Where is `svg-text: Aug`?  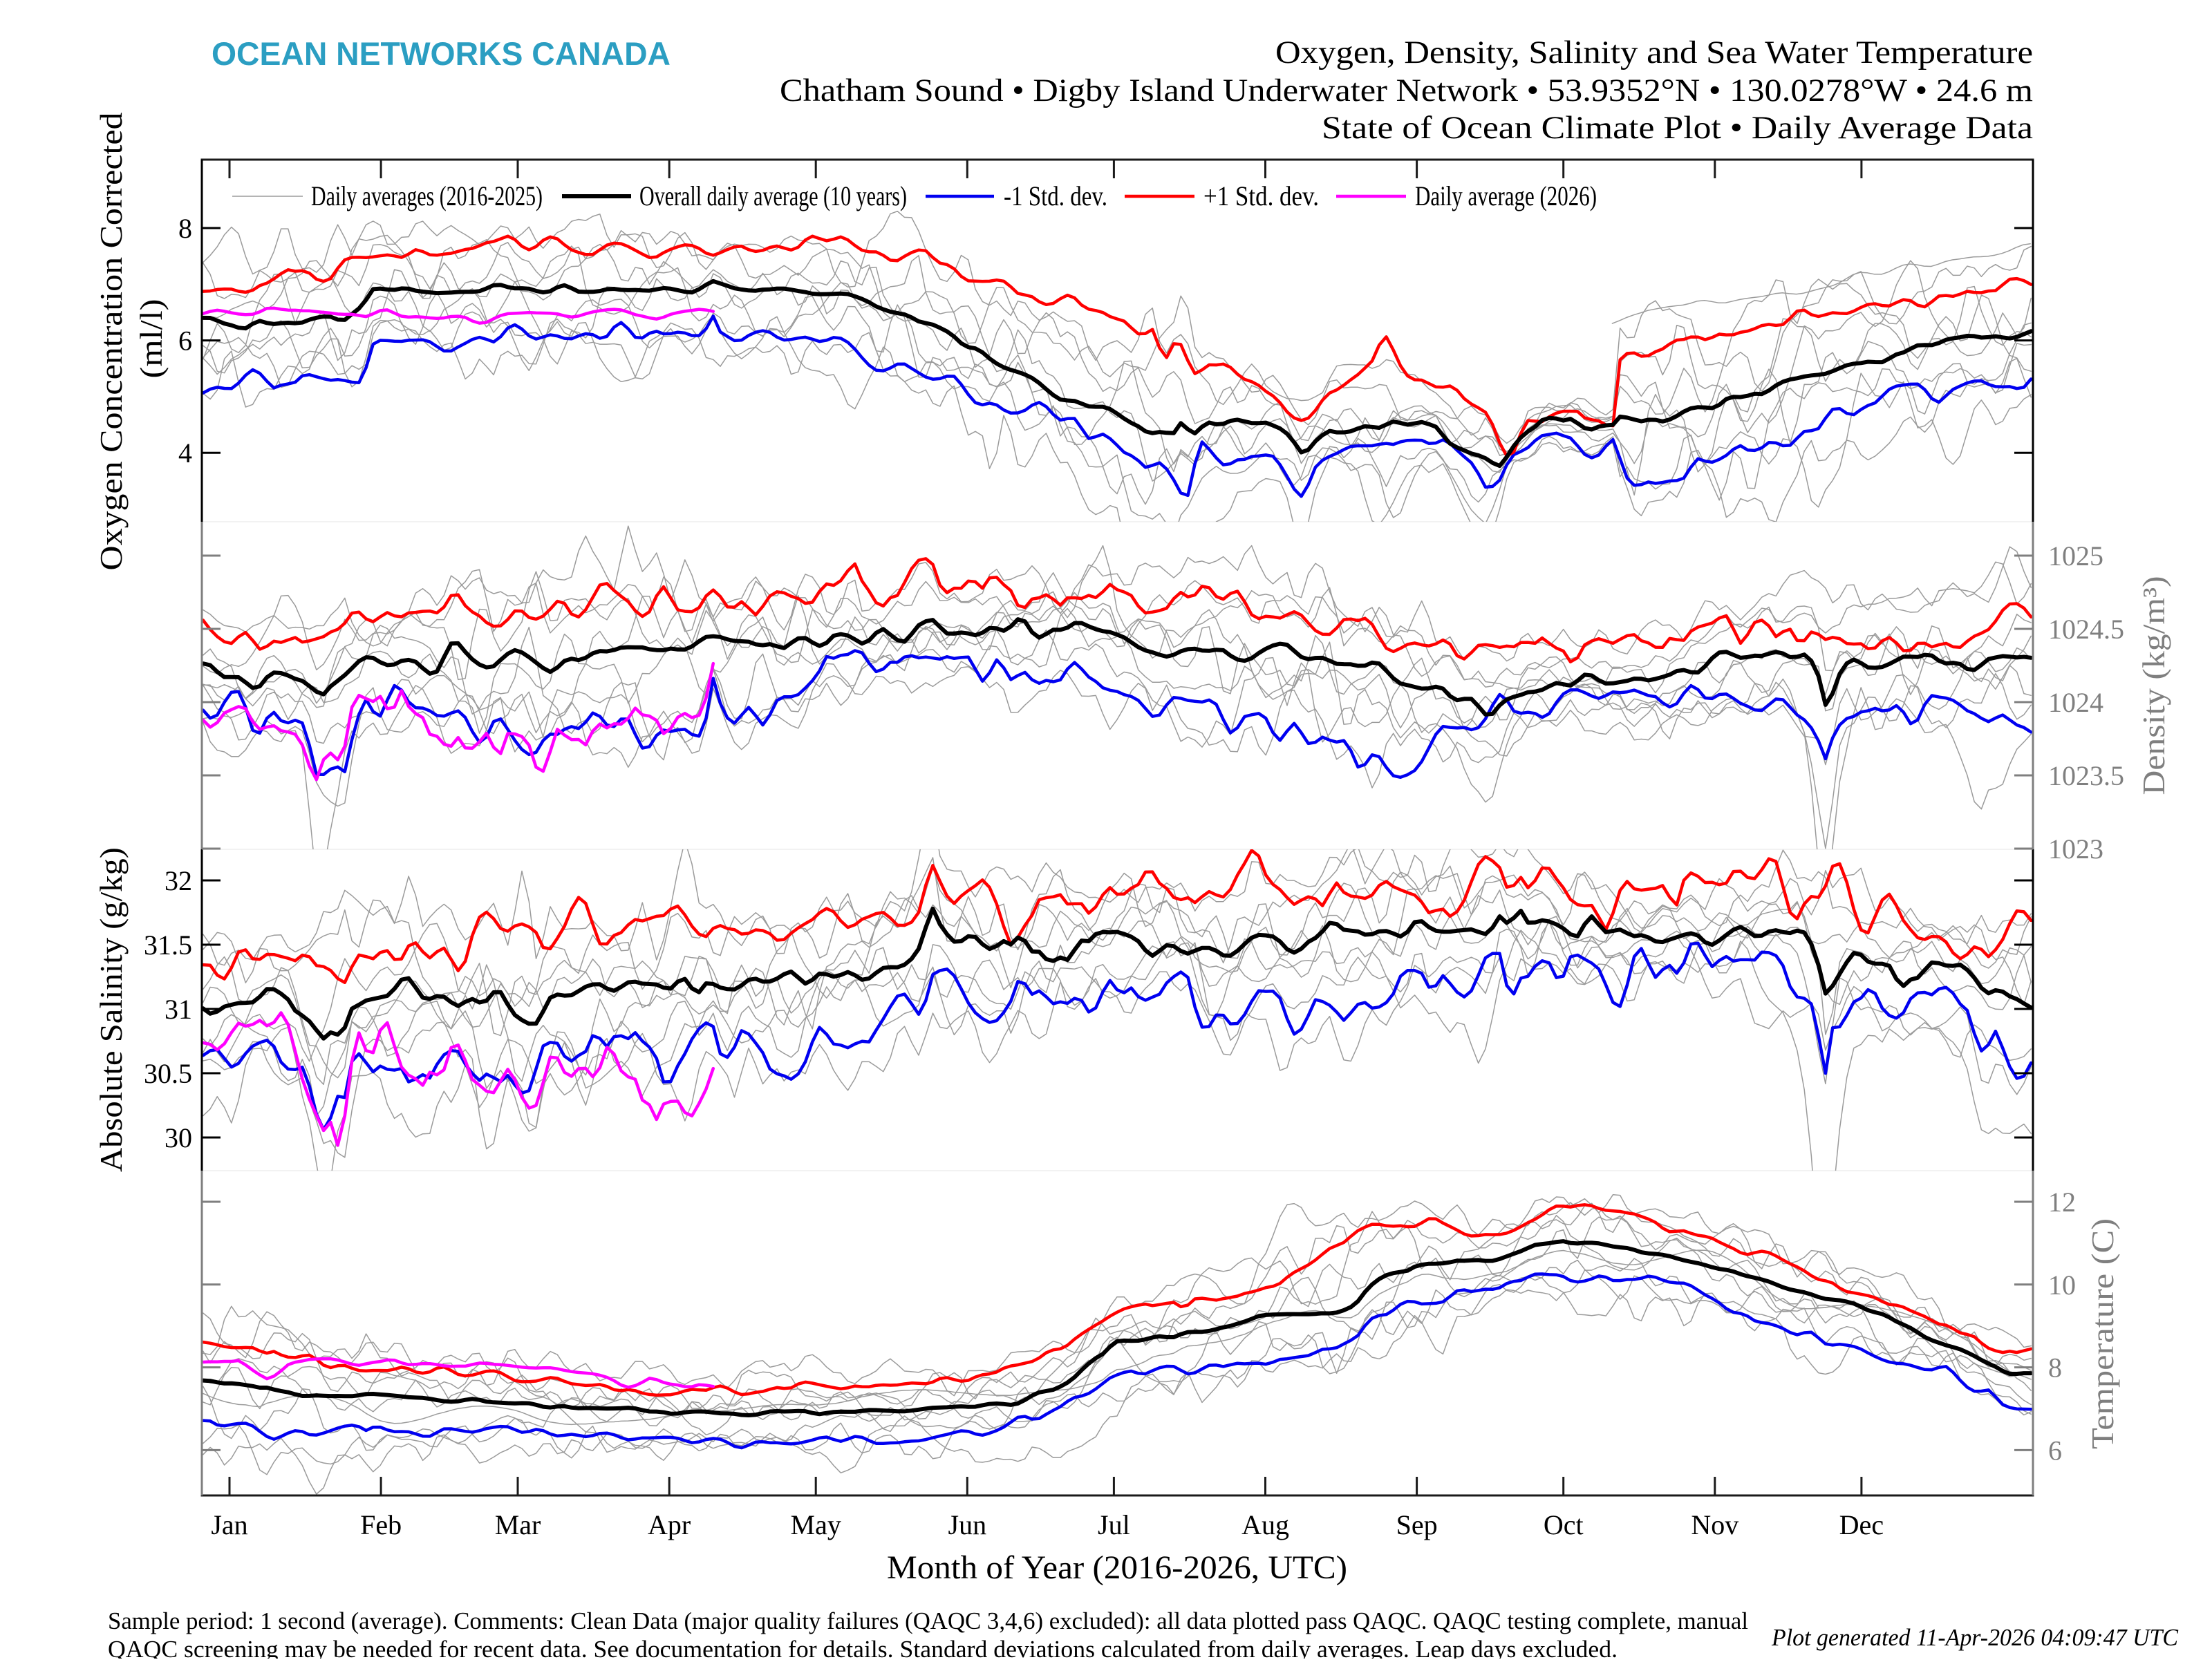
svg-text: Aug is located at coordinates (1265, 1524).